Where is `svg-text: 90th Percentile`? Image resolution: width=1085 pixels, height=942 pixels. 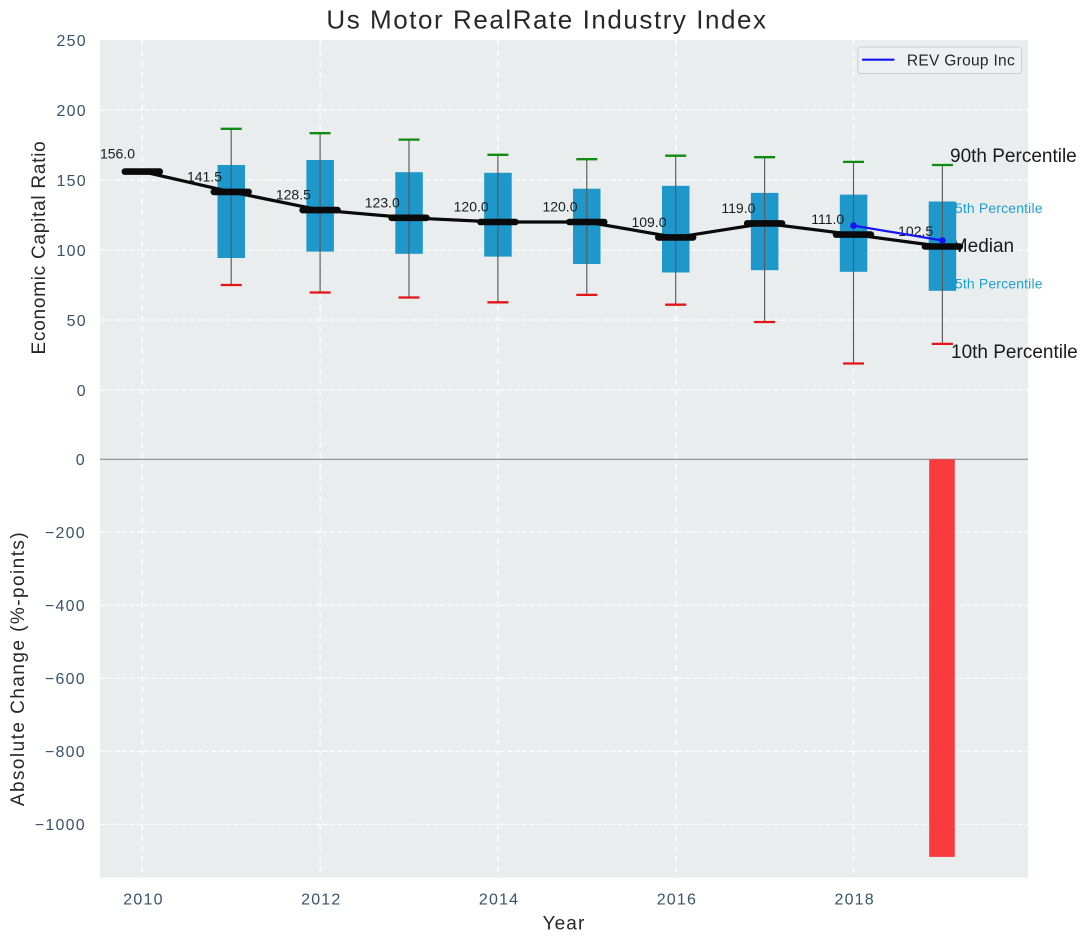 svg-text: 90th Percentile is located at coordinates (1013, 156).